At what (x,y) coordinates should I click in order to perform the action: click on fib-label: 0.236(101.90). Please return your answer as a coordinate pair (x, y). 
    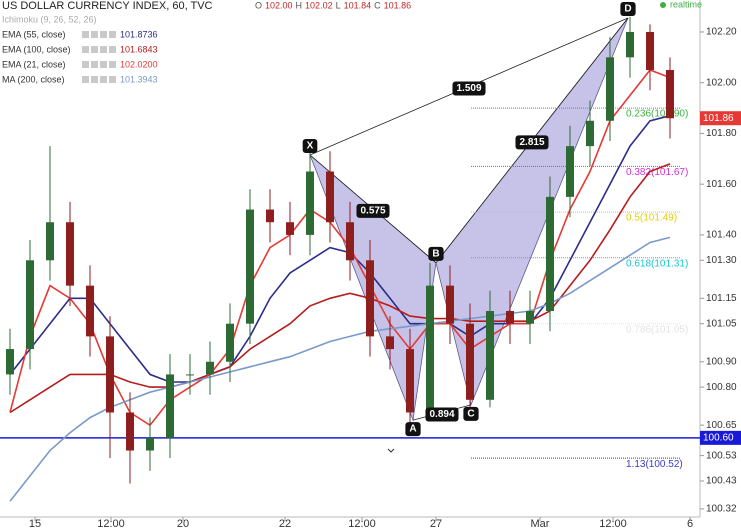
    Looking at the image, I should click on (657, 114).